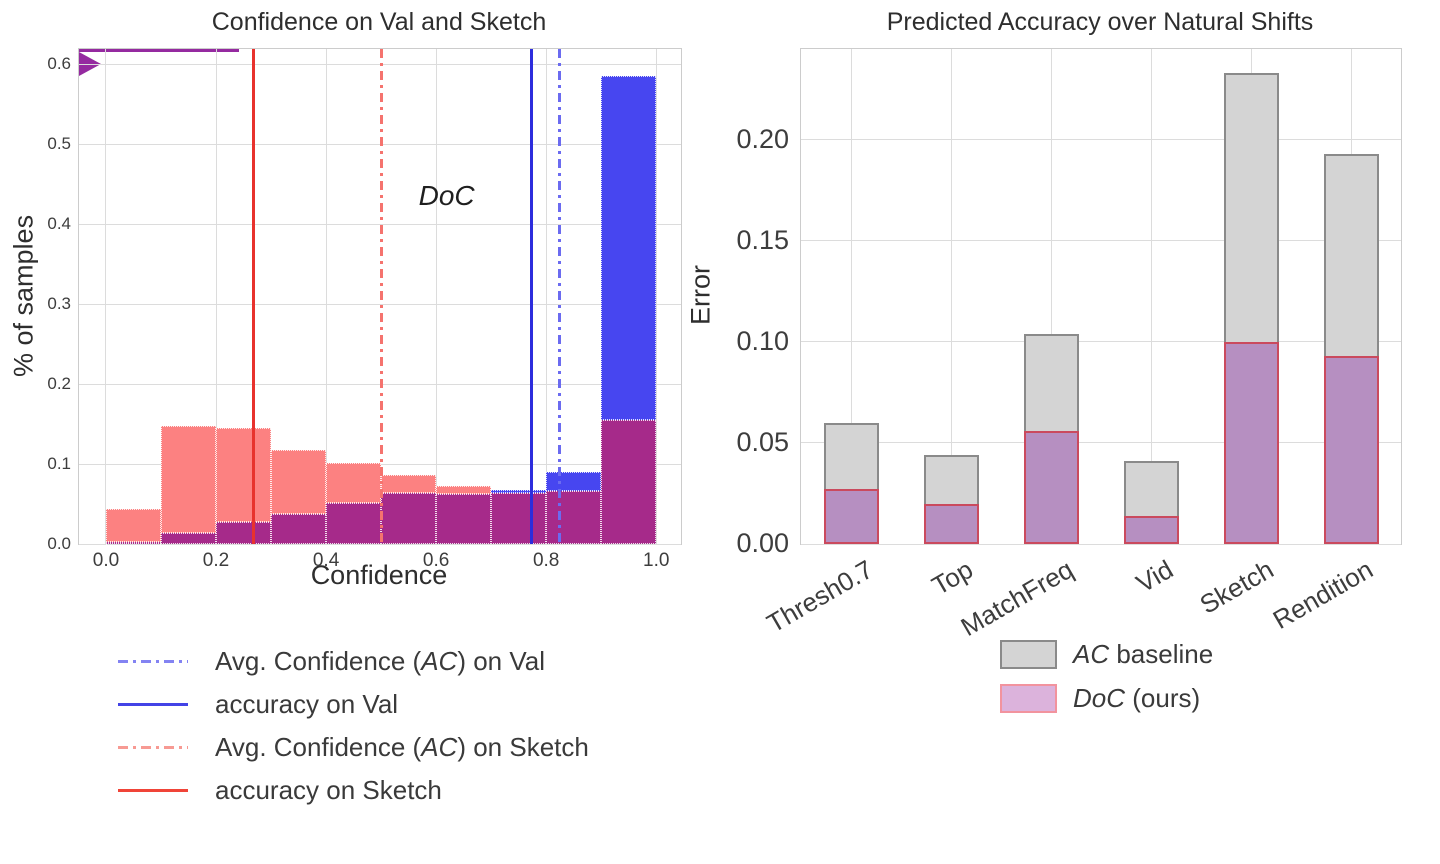 The width and height of the screenshot is (1440, 864). I want to click on category-label: MatchFreq, so click(1016, 598).